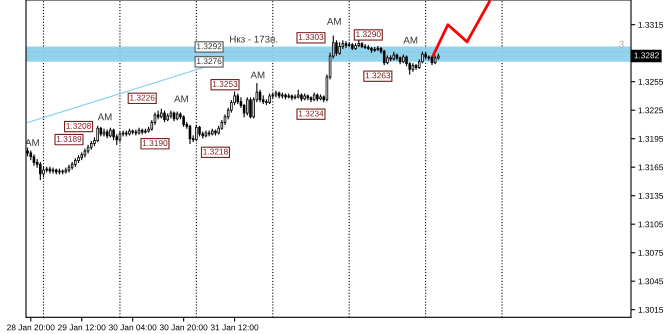 This screenshot has width=665, height=334. I want to click on annotation: 1.3253, so click(225, 84).